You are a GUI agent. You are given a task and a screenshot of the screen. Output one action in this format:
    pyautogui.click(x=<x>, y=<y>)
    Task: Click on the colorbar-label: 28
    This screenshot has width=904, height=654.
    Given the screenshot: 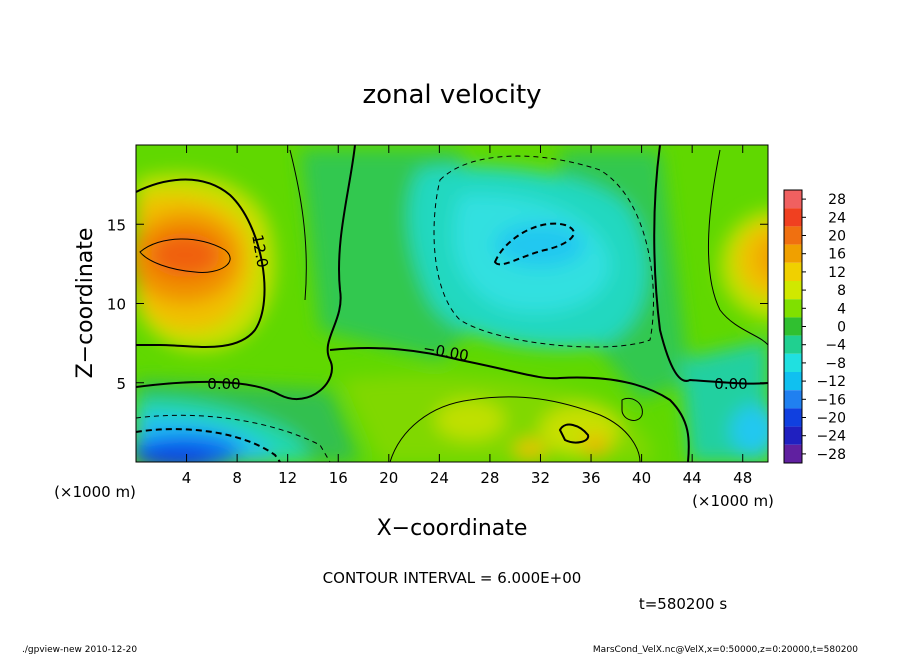 What is the action you would take?
    pyautogui.click(x=837, y=200)
    